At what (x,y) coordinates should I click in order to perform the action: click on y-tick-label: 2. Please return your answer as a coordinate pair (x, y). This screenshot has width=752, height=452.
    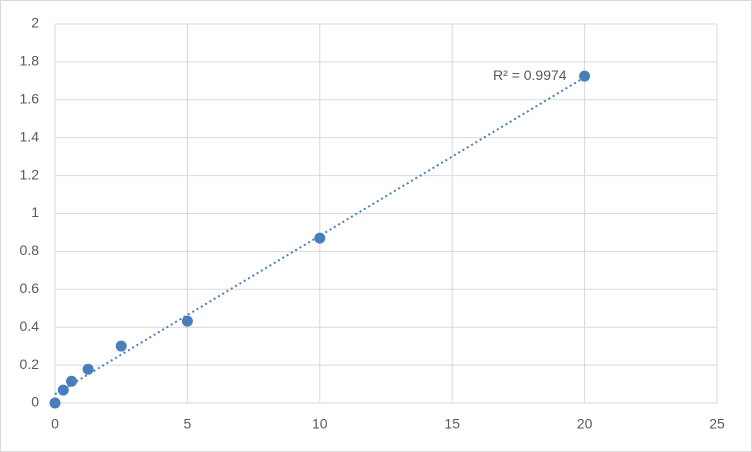
    Looking at the image, I should click on (35, 23).